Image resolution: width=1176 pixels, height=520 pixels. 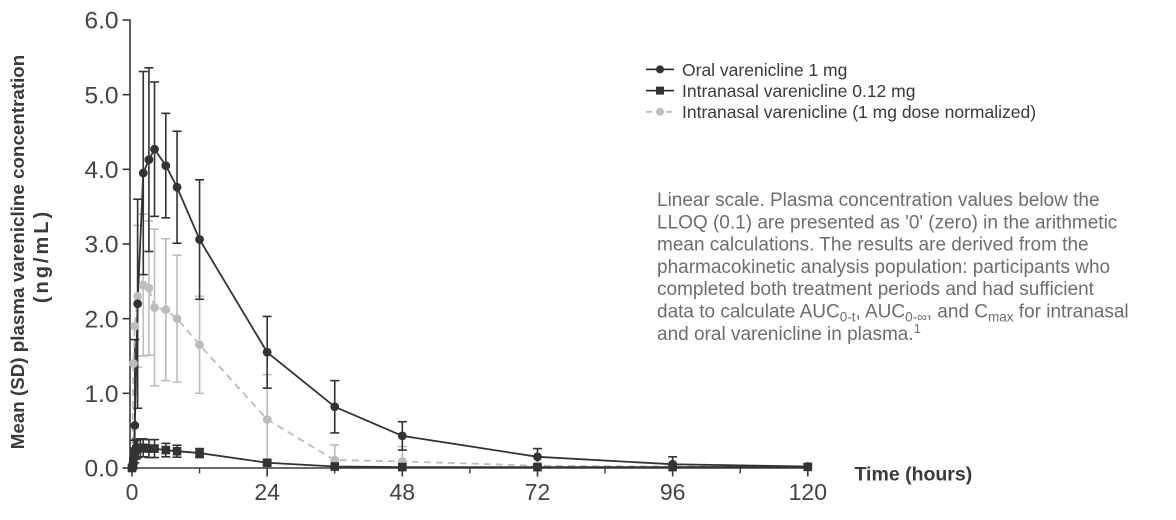 What do you see at coordinates (101, 170) in the screenshot?
I see `svg-text: 4.0` at bounding box center [101, 170].